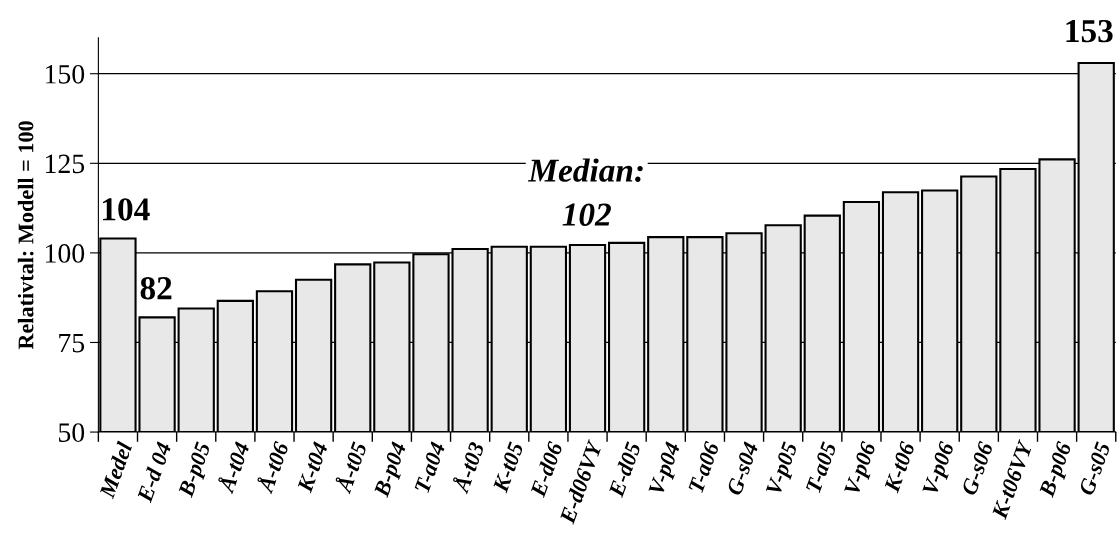  What do you see at coordinates (430, 467) in the screenshot?
I see `x-tick-label: T-a04` at bounding box center [430, 467].